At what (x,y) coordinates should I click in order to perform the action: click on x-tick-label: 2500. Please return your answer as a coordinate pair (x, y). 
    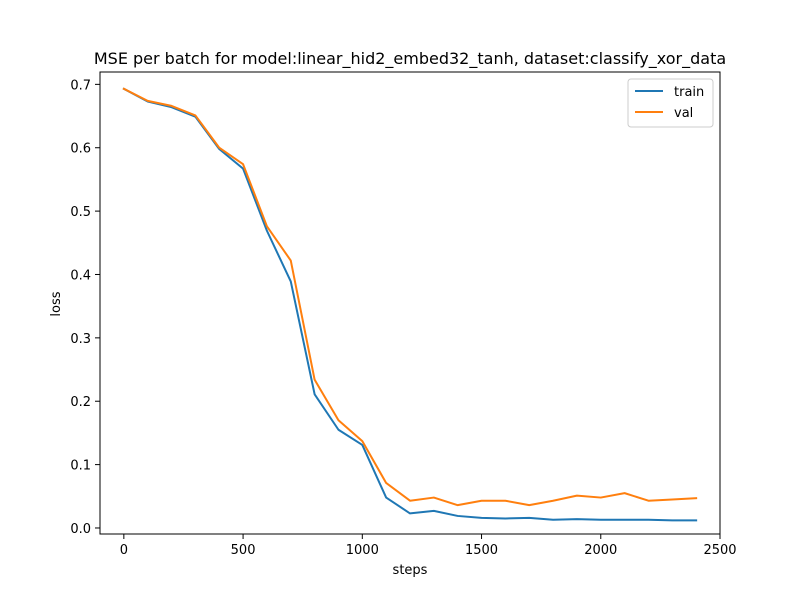
    Looking at the image, I should click on (719, 550).